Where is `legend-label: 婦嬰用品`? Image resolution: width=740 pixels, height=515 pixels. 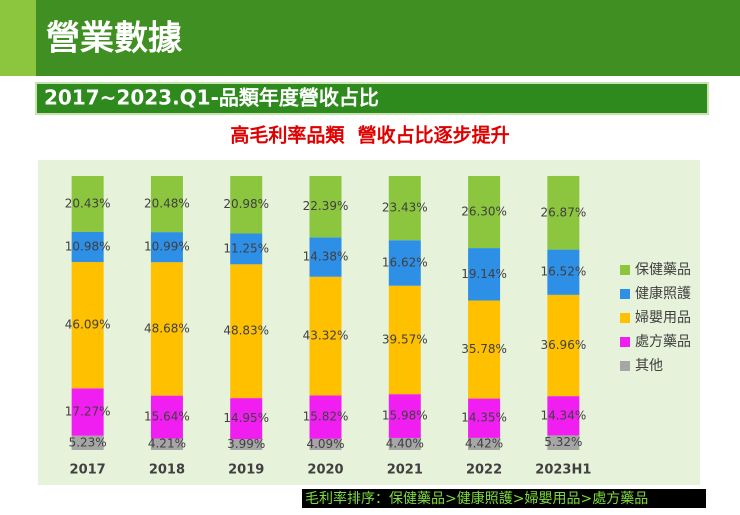
legend-label: 婦嬰用品 is located at coordinates (663, 317).